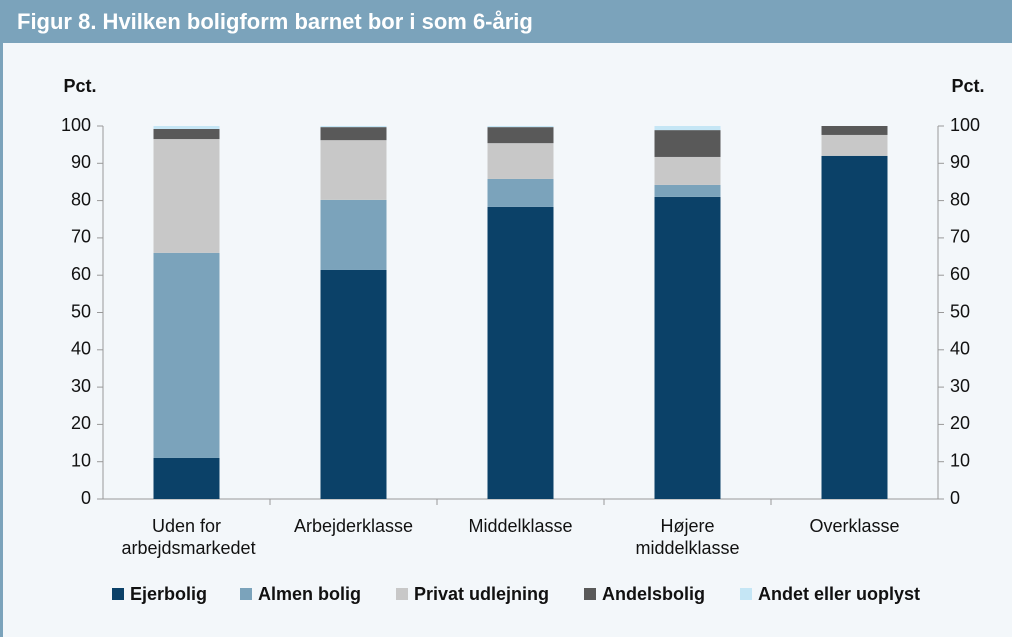 The image size is (1012, 637). What do you see at coordinates (81, 237) in the screenshot?
I see `y-tick-label: 70` at bounding box center [81, 237].